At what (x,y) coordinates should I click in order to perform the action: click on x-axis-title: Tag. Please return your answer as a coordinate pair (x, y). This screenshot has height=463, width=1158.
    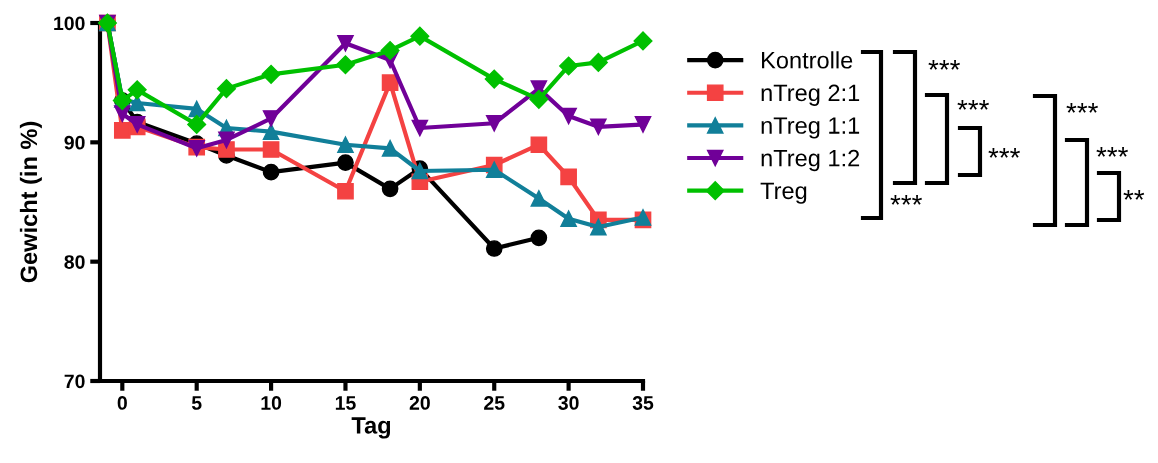
    Looking at the image, I should click on (371, 428).